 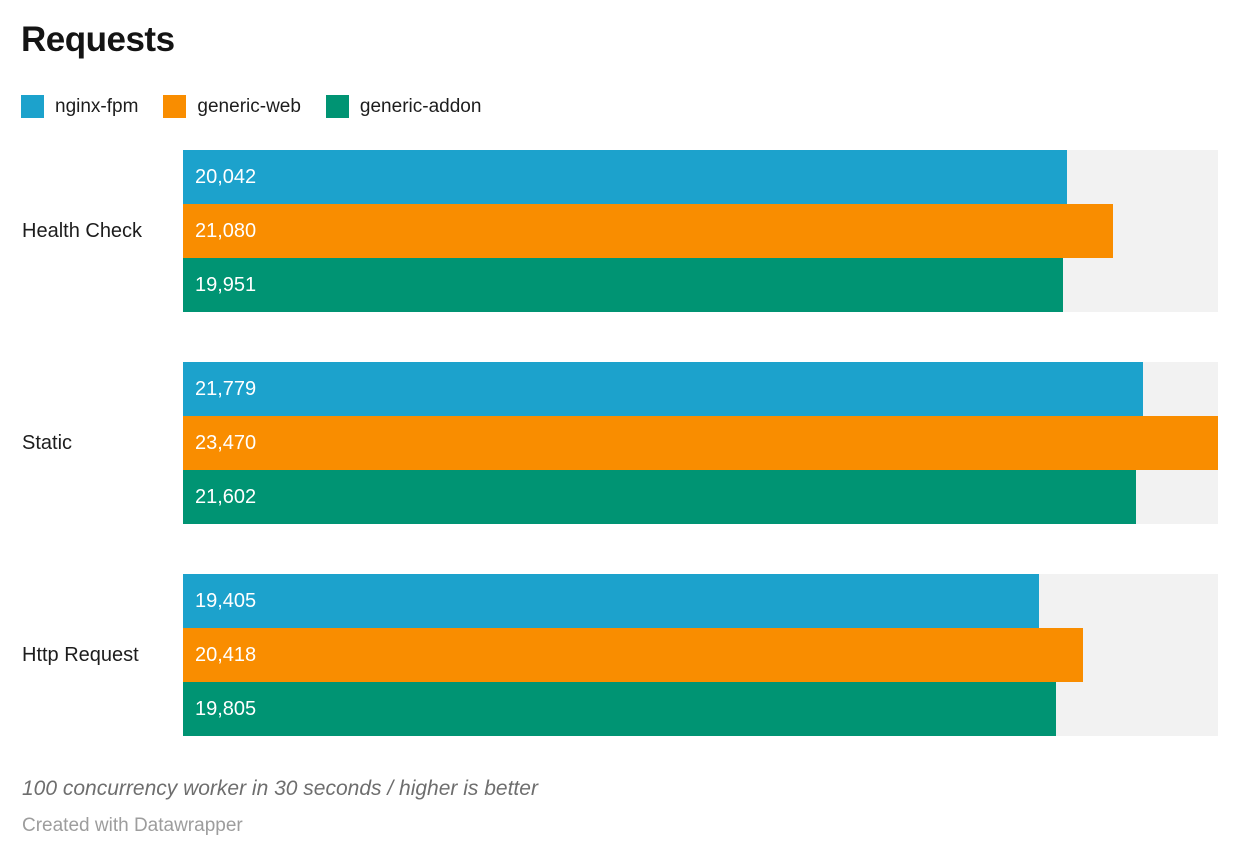 I want to click on legend-label-generic-web: generic-web, so click(x=249, y=106).